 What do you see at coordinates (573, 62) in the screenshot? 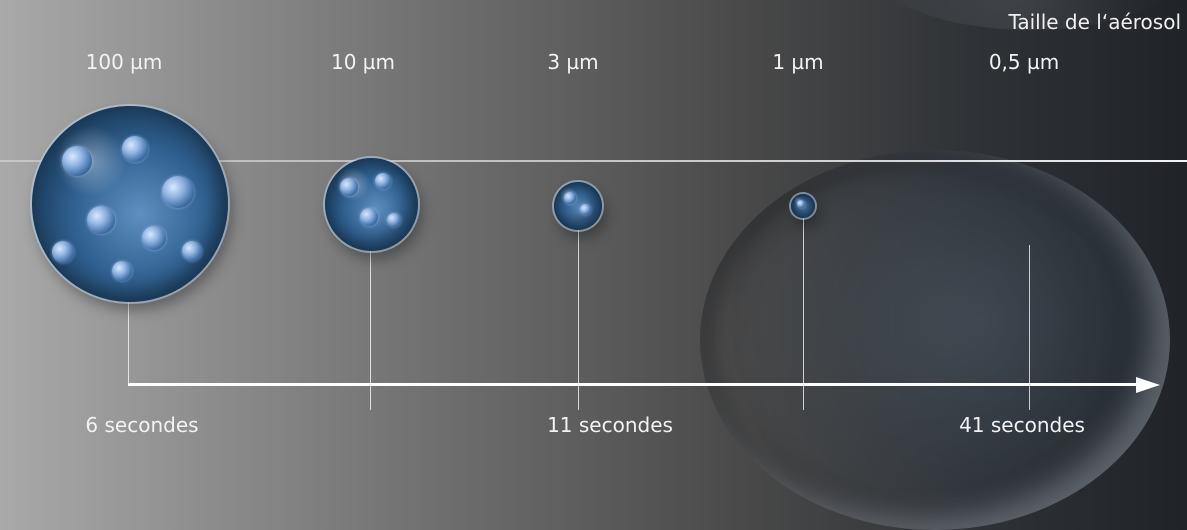
I see `size-label-3: 3 µm` at bounding box center [573, 62].